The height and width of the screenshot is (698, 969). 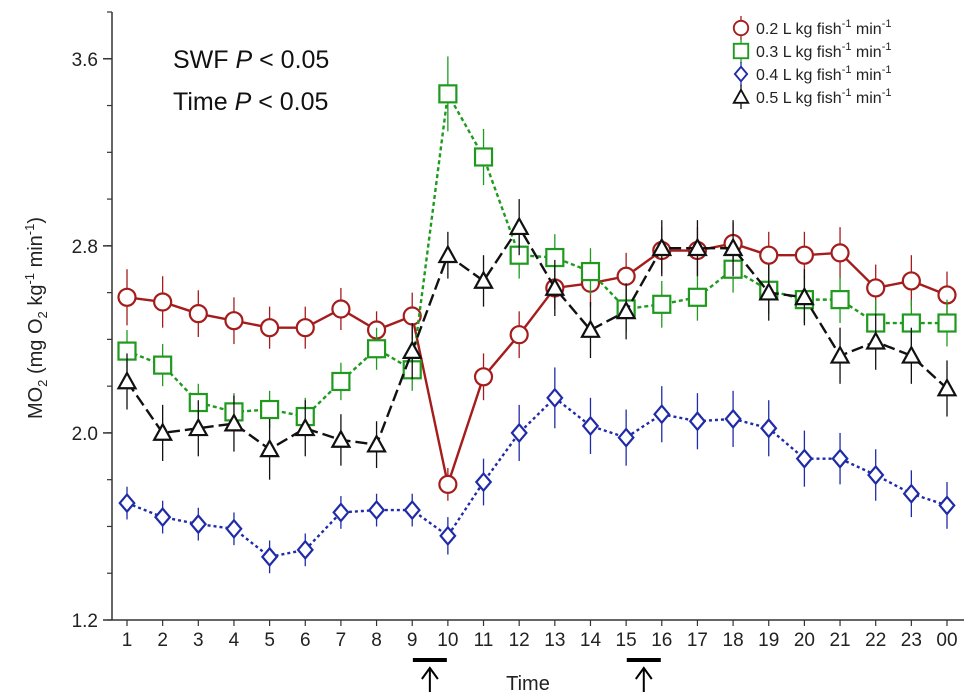 I want to click on y-tick-label: 1.2, so click(x=85, y=621).